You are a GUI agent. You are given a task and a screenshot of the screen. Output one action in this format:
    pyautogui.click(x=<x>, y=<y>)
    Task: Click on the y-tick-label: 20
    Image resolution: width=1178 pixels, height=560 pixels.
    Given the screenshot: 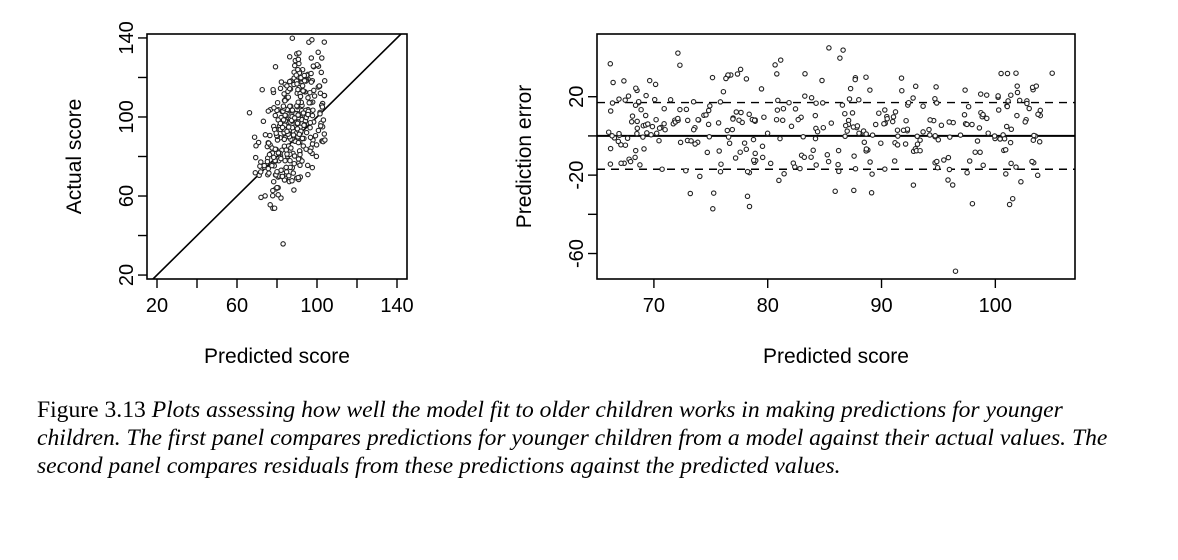 What is the action you would take?
    pyautogui.click(x=577, y=97)
    